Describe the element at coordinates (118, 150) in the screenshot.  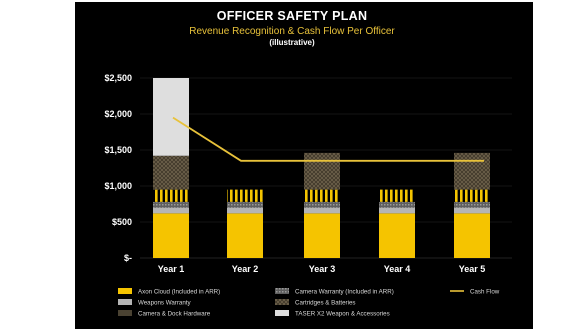
I see `y-tick-label: $1,500` at that location.